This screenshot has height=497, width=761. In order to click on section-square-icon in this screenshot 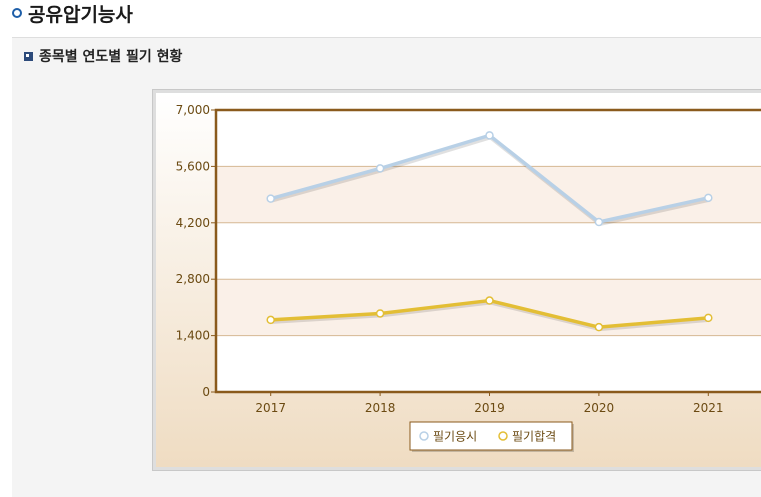, I will do `click(28, 56)`.